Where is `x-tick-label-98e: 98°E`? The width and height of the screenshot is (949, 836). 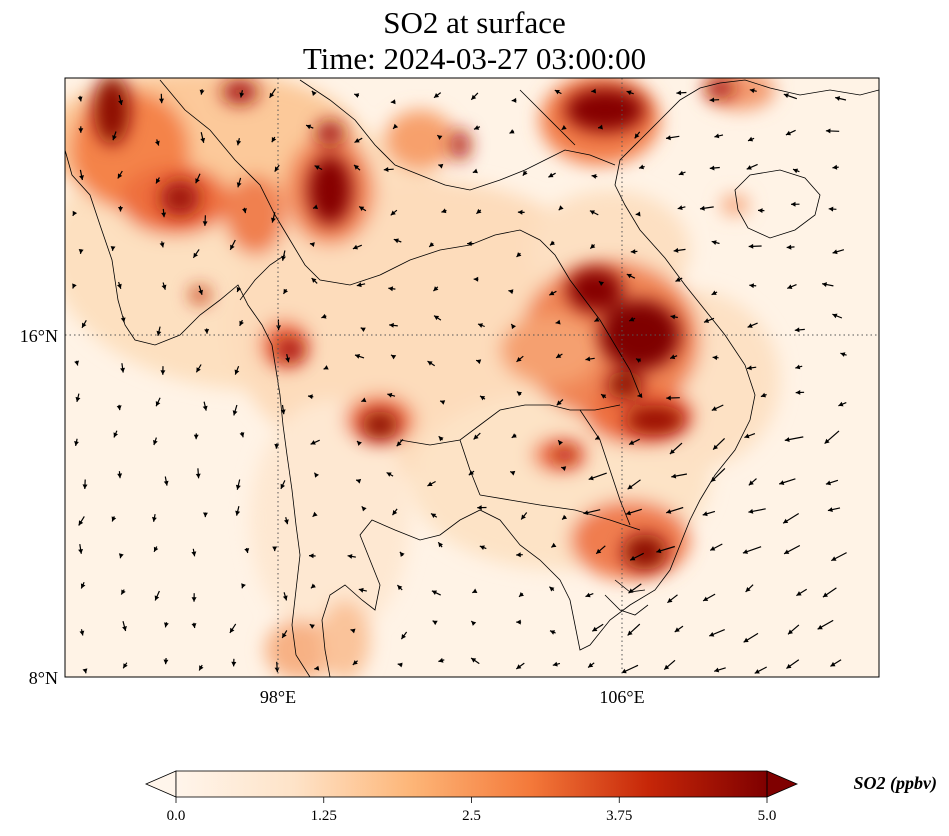 x-tick-label-98e: 98°E is located at coordinates (278, 697).